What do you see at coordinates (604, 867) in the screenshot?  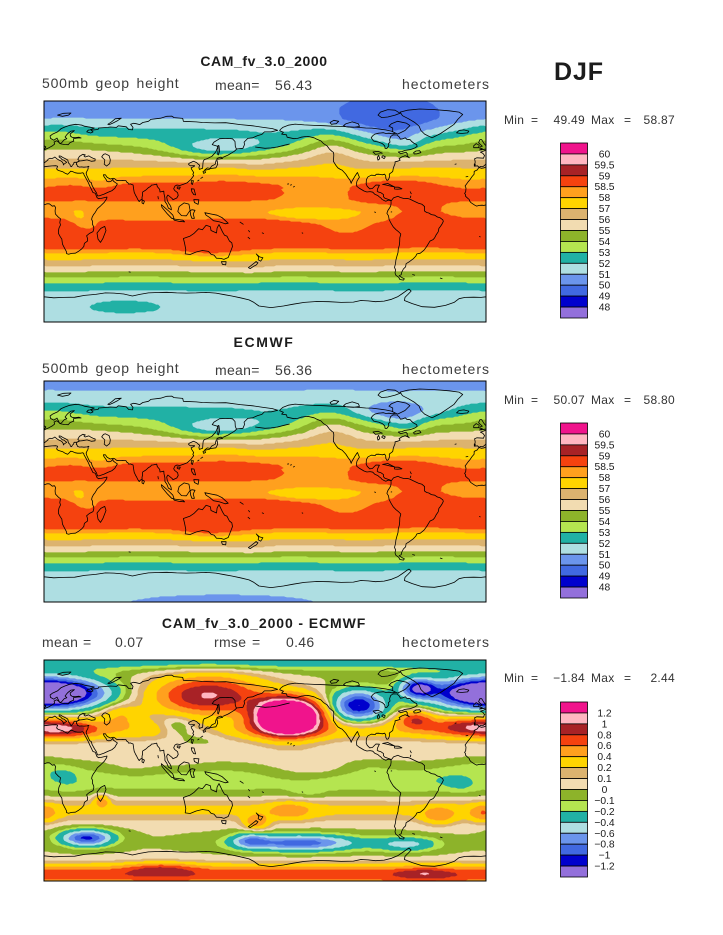 I see `svg-text: −1.2` at bounding box center [604, 867].